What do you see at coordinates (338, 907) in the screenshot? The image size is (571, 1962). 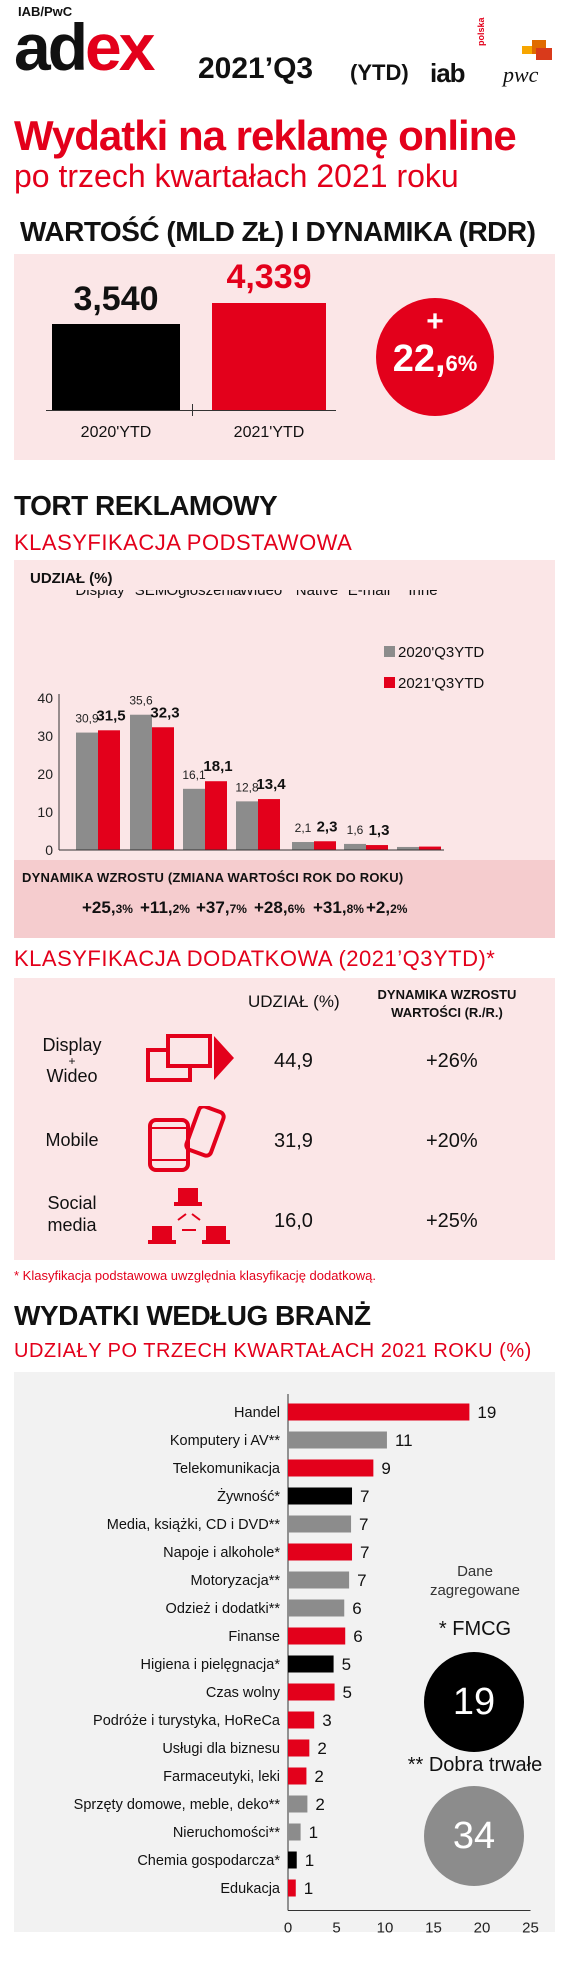 I see `dynamics-value: +31,8%` at bounding box center [338, 907].